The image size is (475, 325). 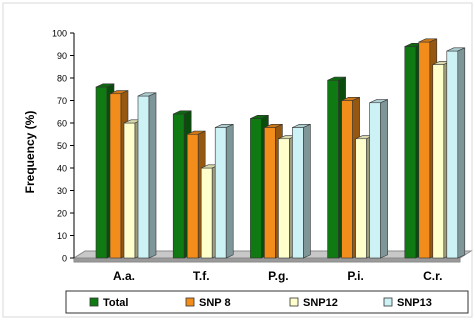 What do you see at coordinates (432, 276) in the screenshot?
I see `x-tick-label: C.r.` at bounding box center [432, 276].